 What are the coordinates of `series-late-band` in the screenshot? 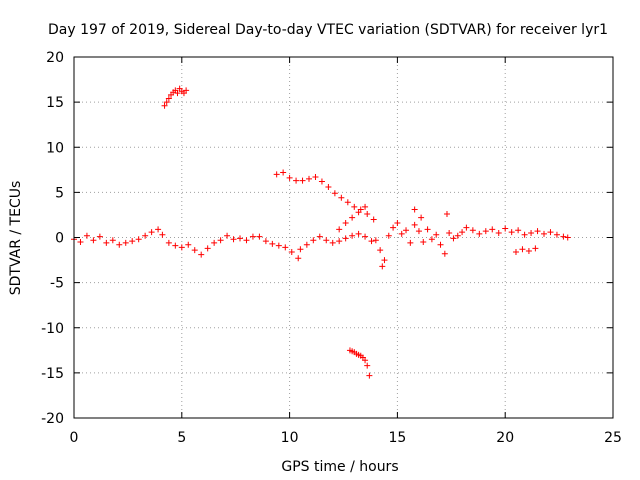 It's located at (471, 242).